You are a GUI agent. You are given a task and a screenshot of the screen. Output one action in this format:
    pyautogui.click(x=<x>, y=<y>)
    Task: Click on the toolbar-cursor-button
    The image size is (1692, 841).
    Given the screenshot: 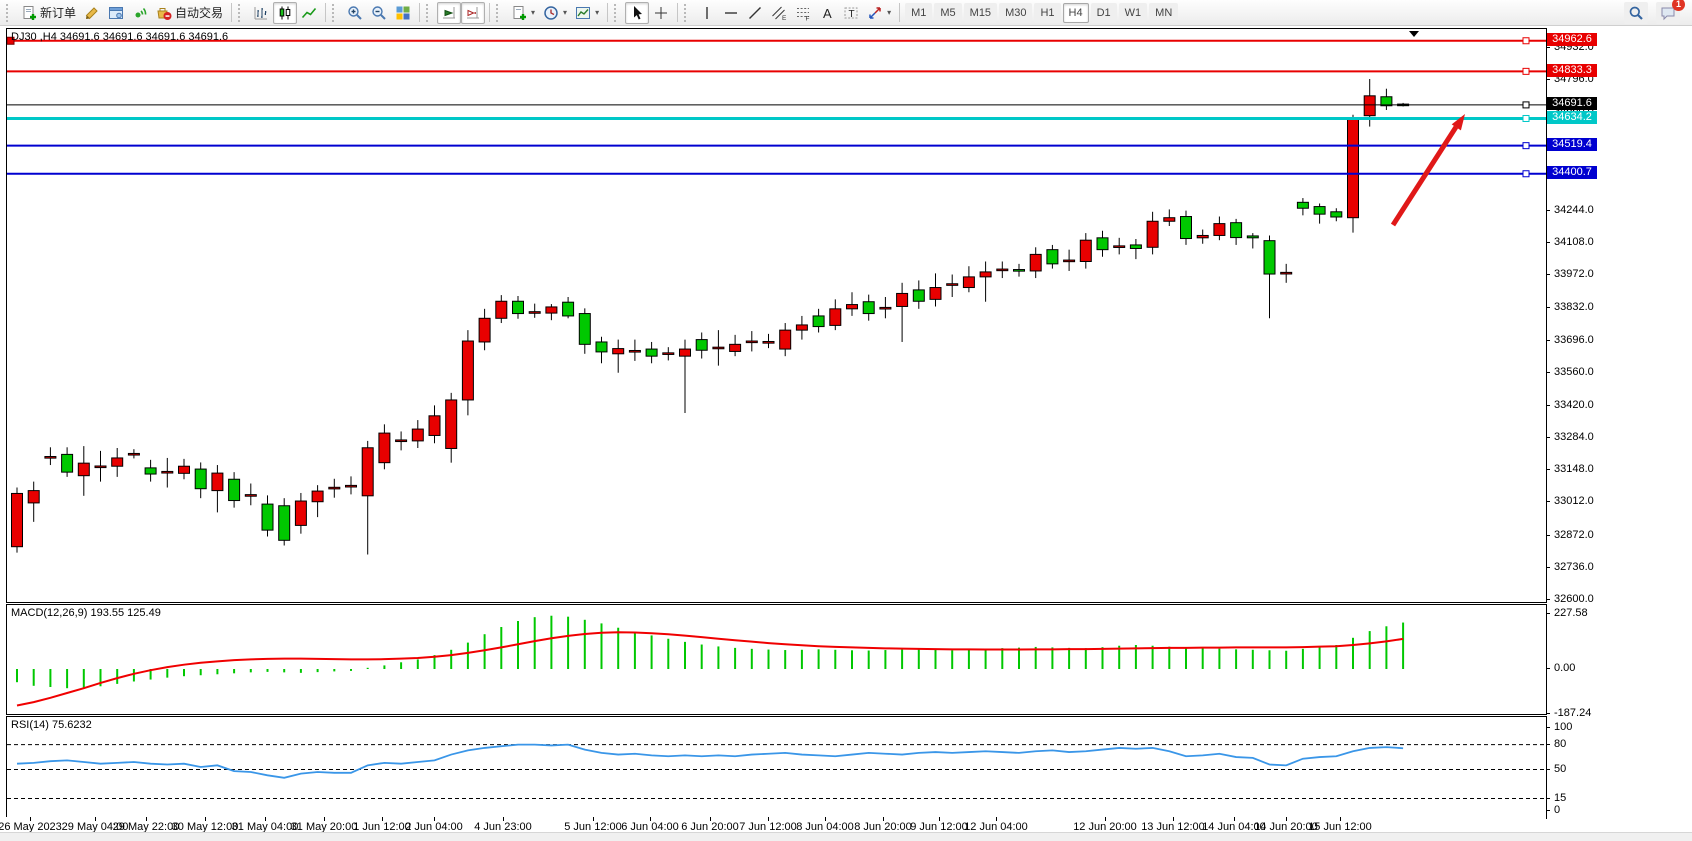 What is the action you would take?
    pyautogui.click(x=637, y=12)
    